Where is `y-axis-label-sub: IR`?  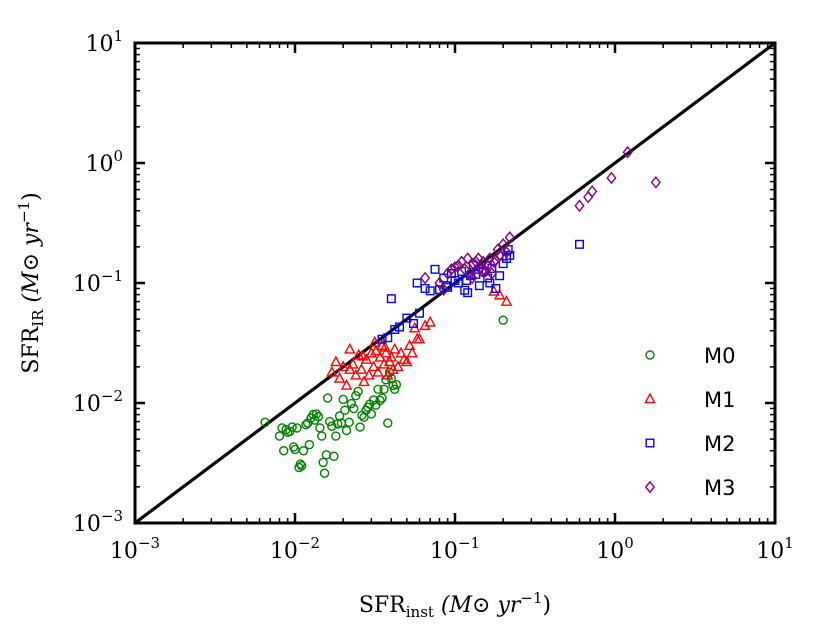
y-axis-label-sub: IR is located at coordinates (38, 318).